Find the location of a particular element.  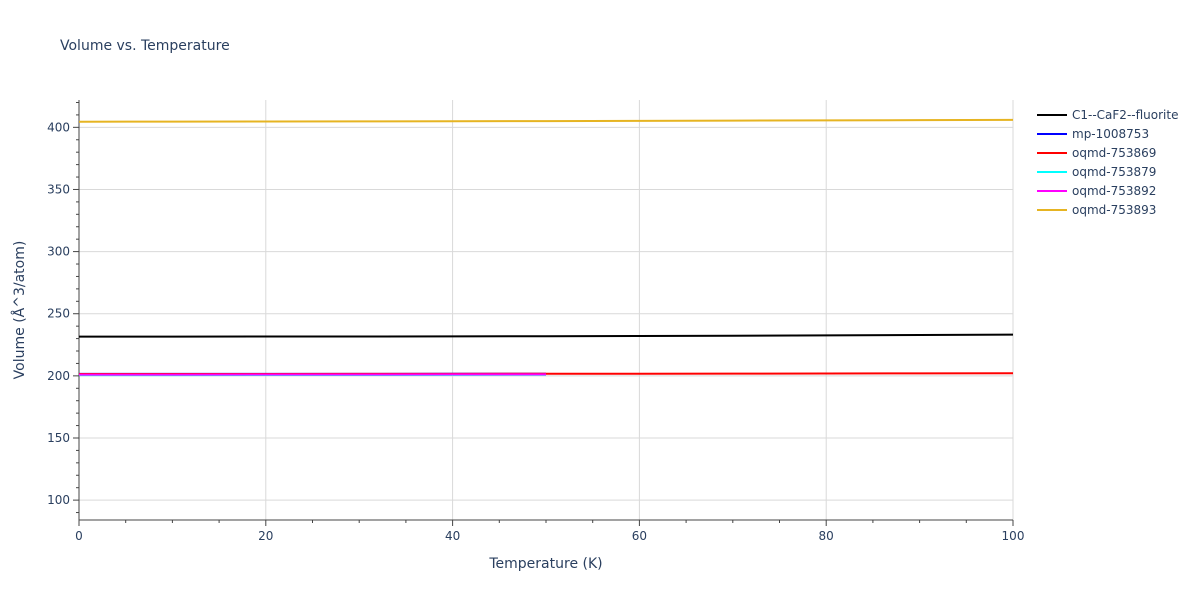

y-tick-label-100: 100 is located at coordinates (58, 500).